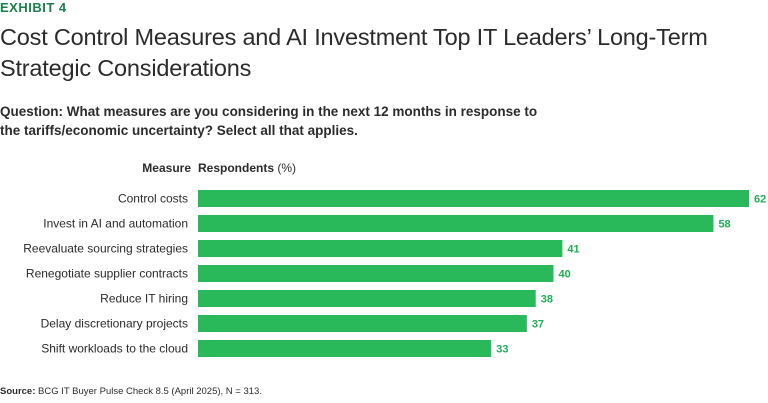 This screenshot has height=403, width=768. I want to click on column-header-respondents: Respondents (%), so click(247, 168).